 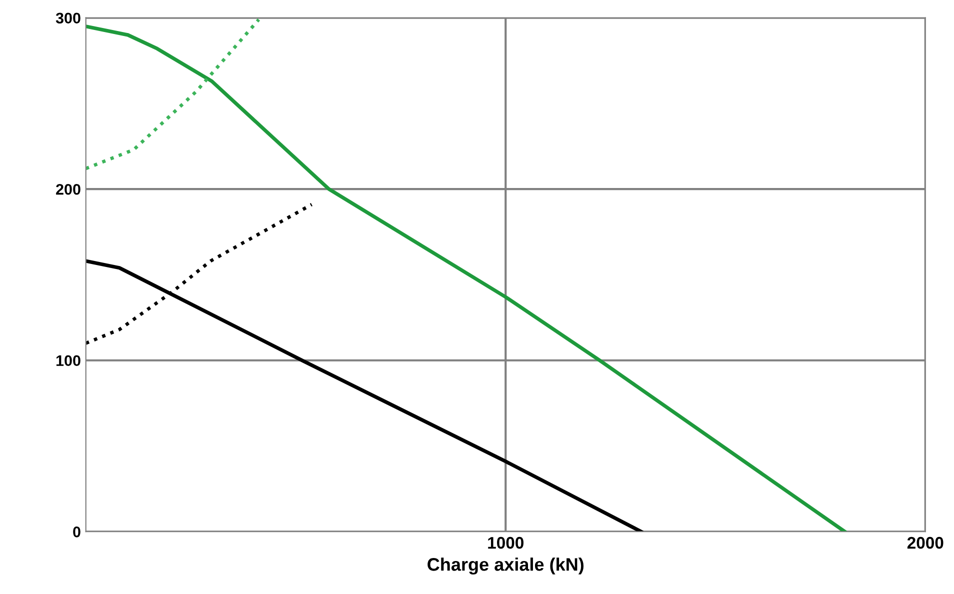 I want to click on y-tick-label: 100, so click(x=68, y=360).